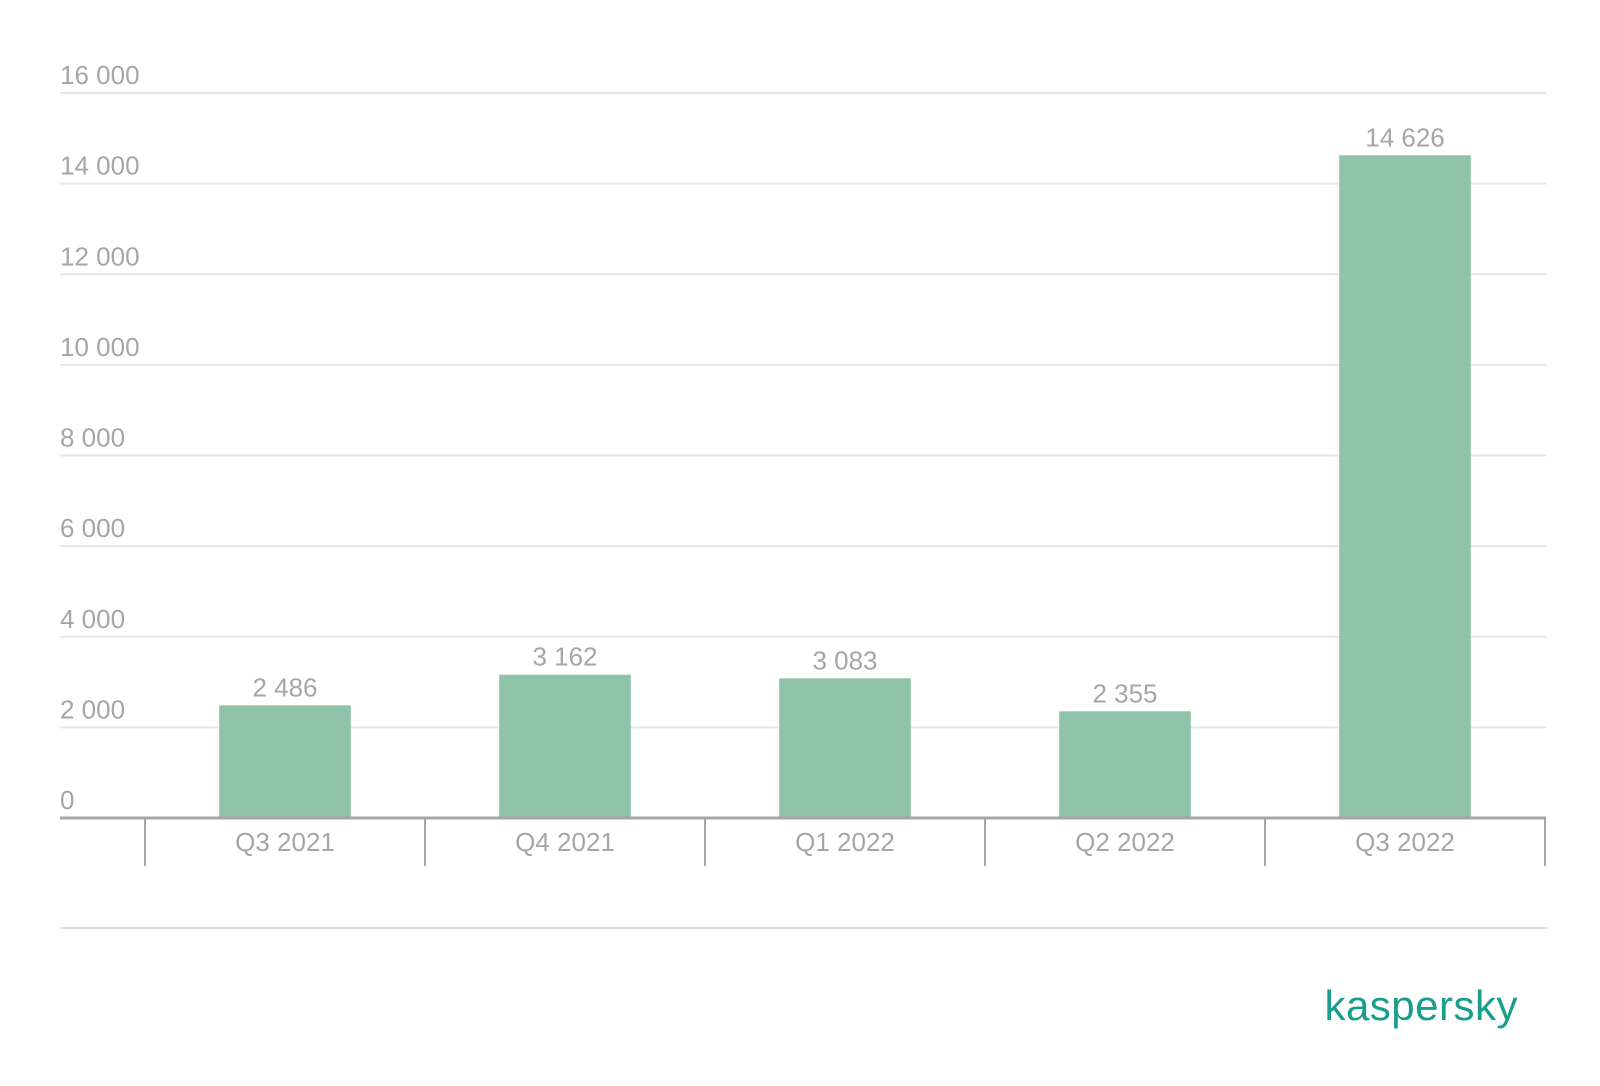 This screenshot has width=1600, height=1086. Describe the element at coordinates (285, 842) in the screenshot. I see `x-tick-label: Q3 2021` at that location.